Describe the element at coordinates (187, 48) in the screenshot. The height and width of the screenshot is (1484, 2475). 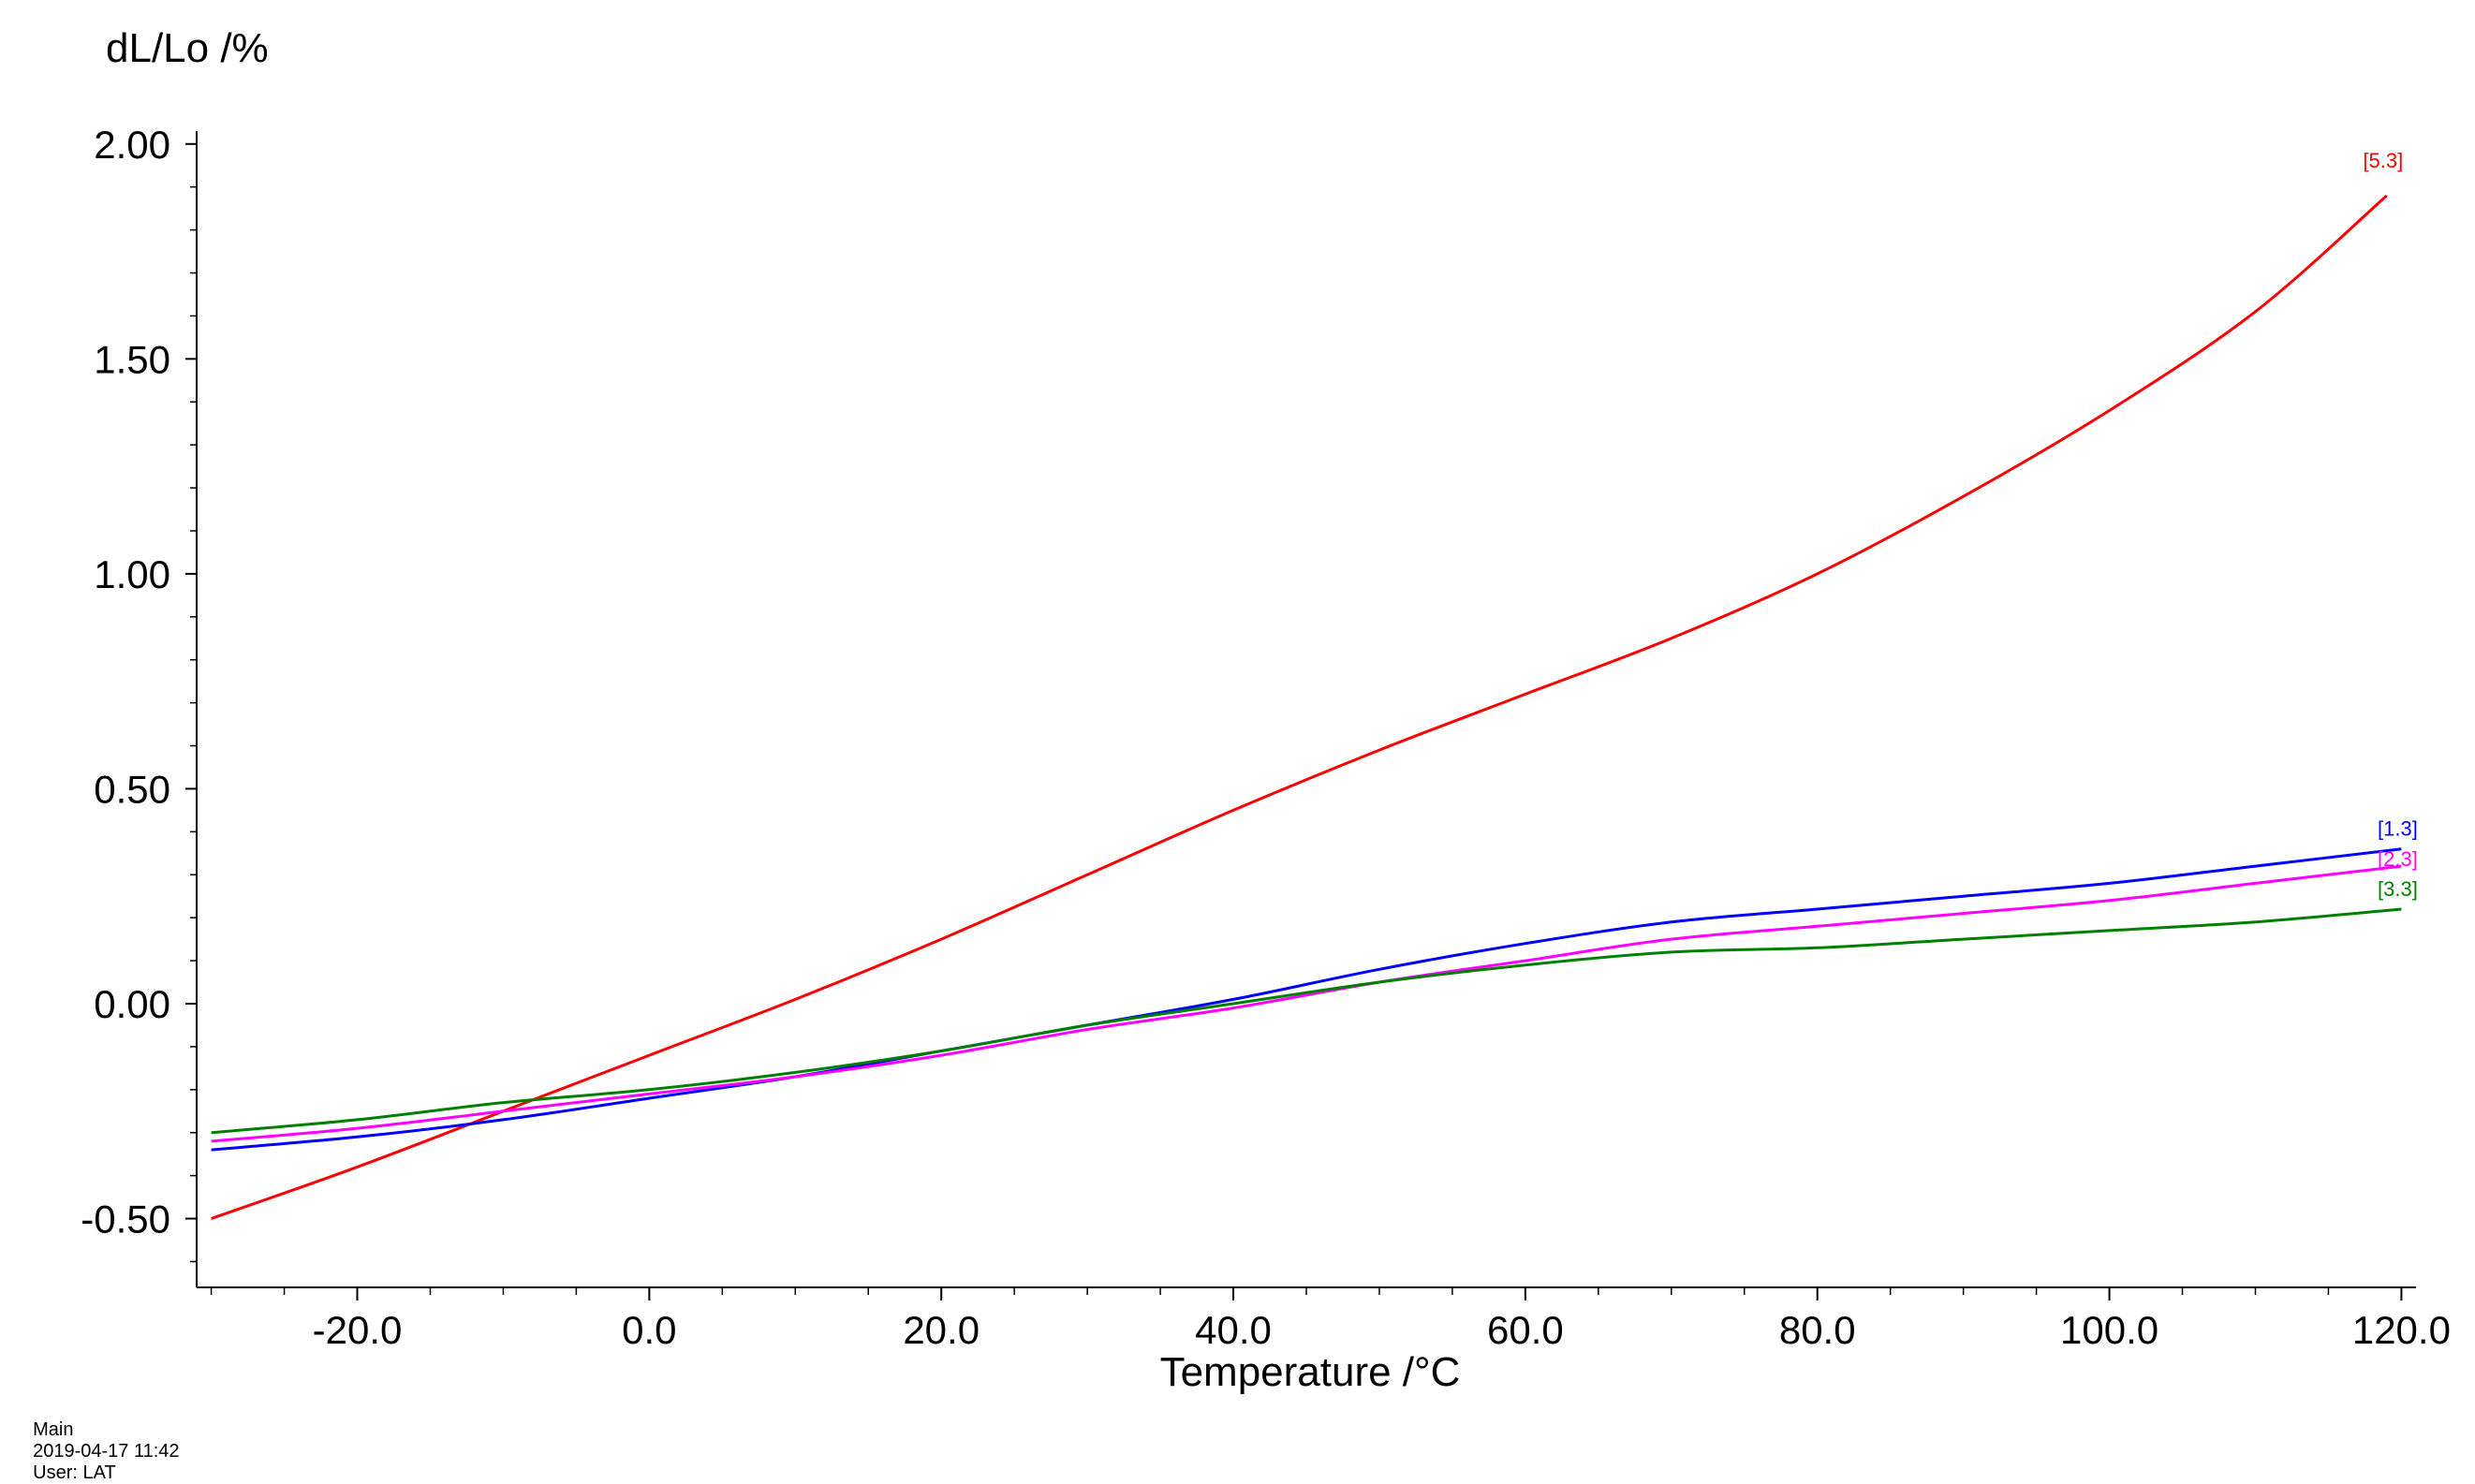
I see `y-axis-title: dL/Lo /%` at that location.